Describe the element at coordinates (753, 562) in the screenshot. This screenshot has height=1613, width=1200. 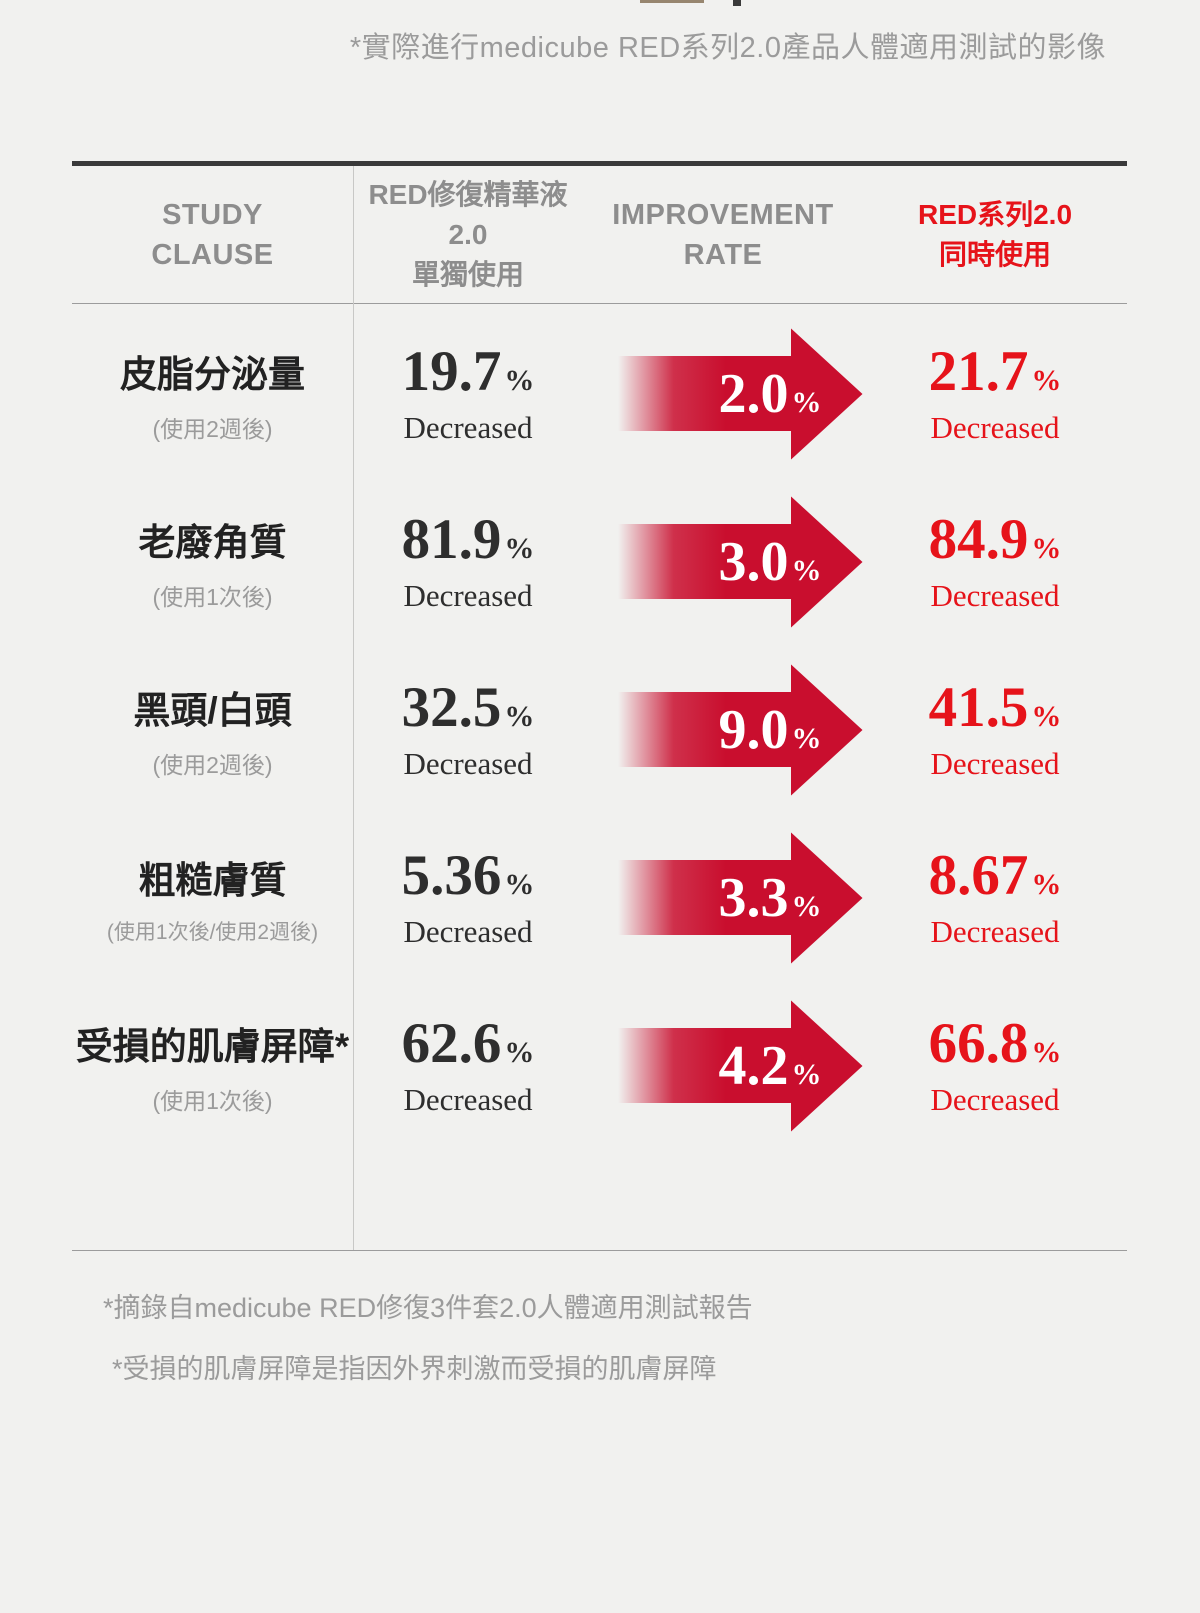
I see `value-number: 3.0` at that location.